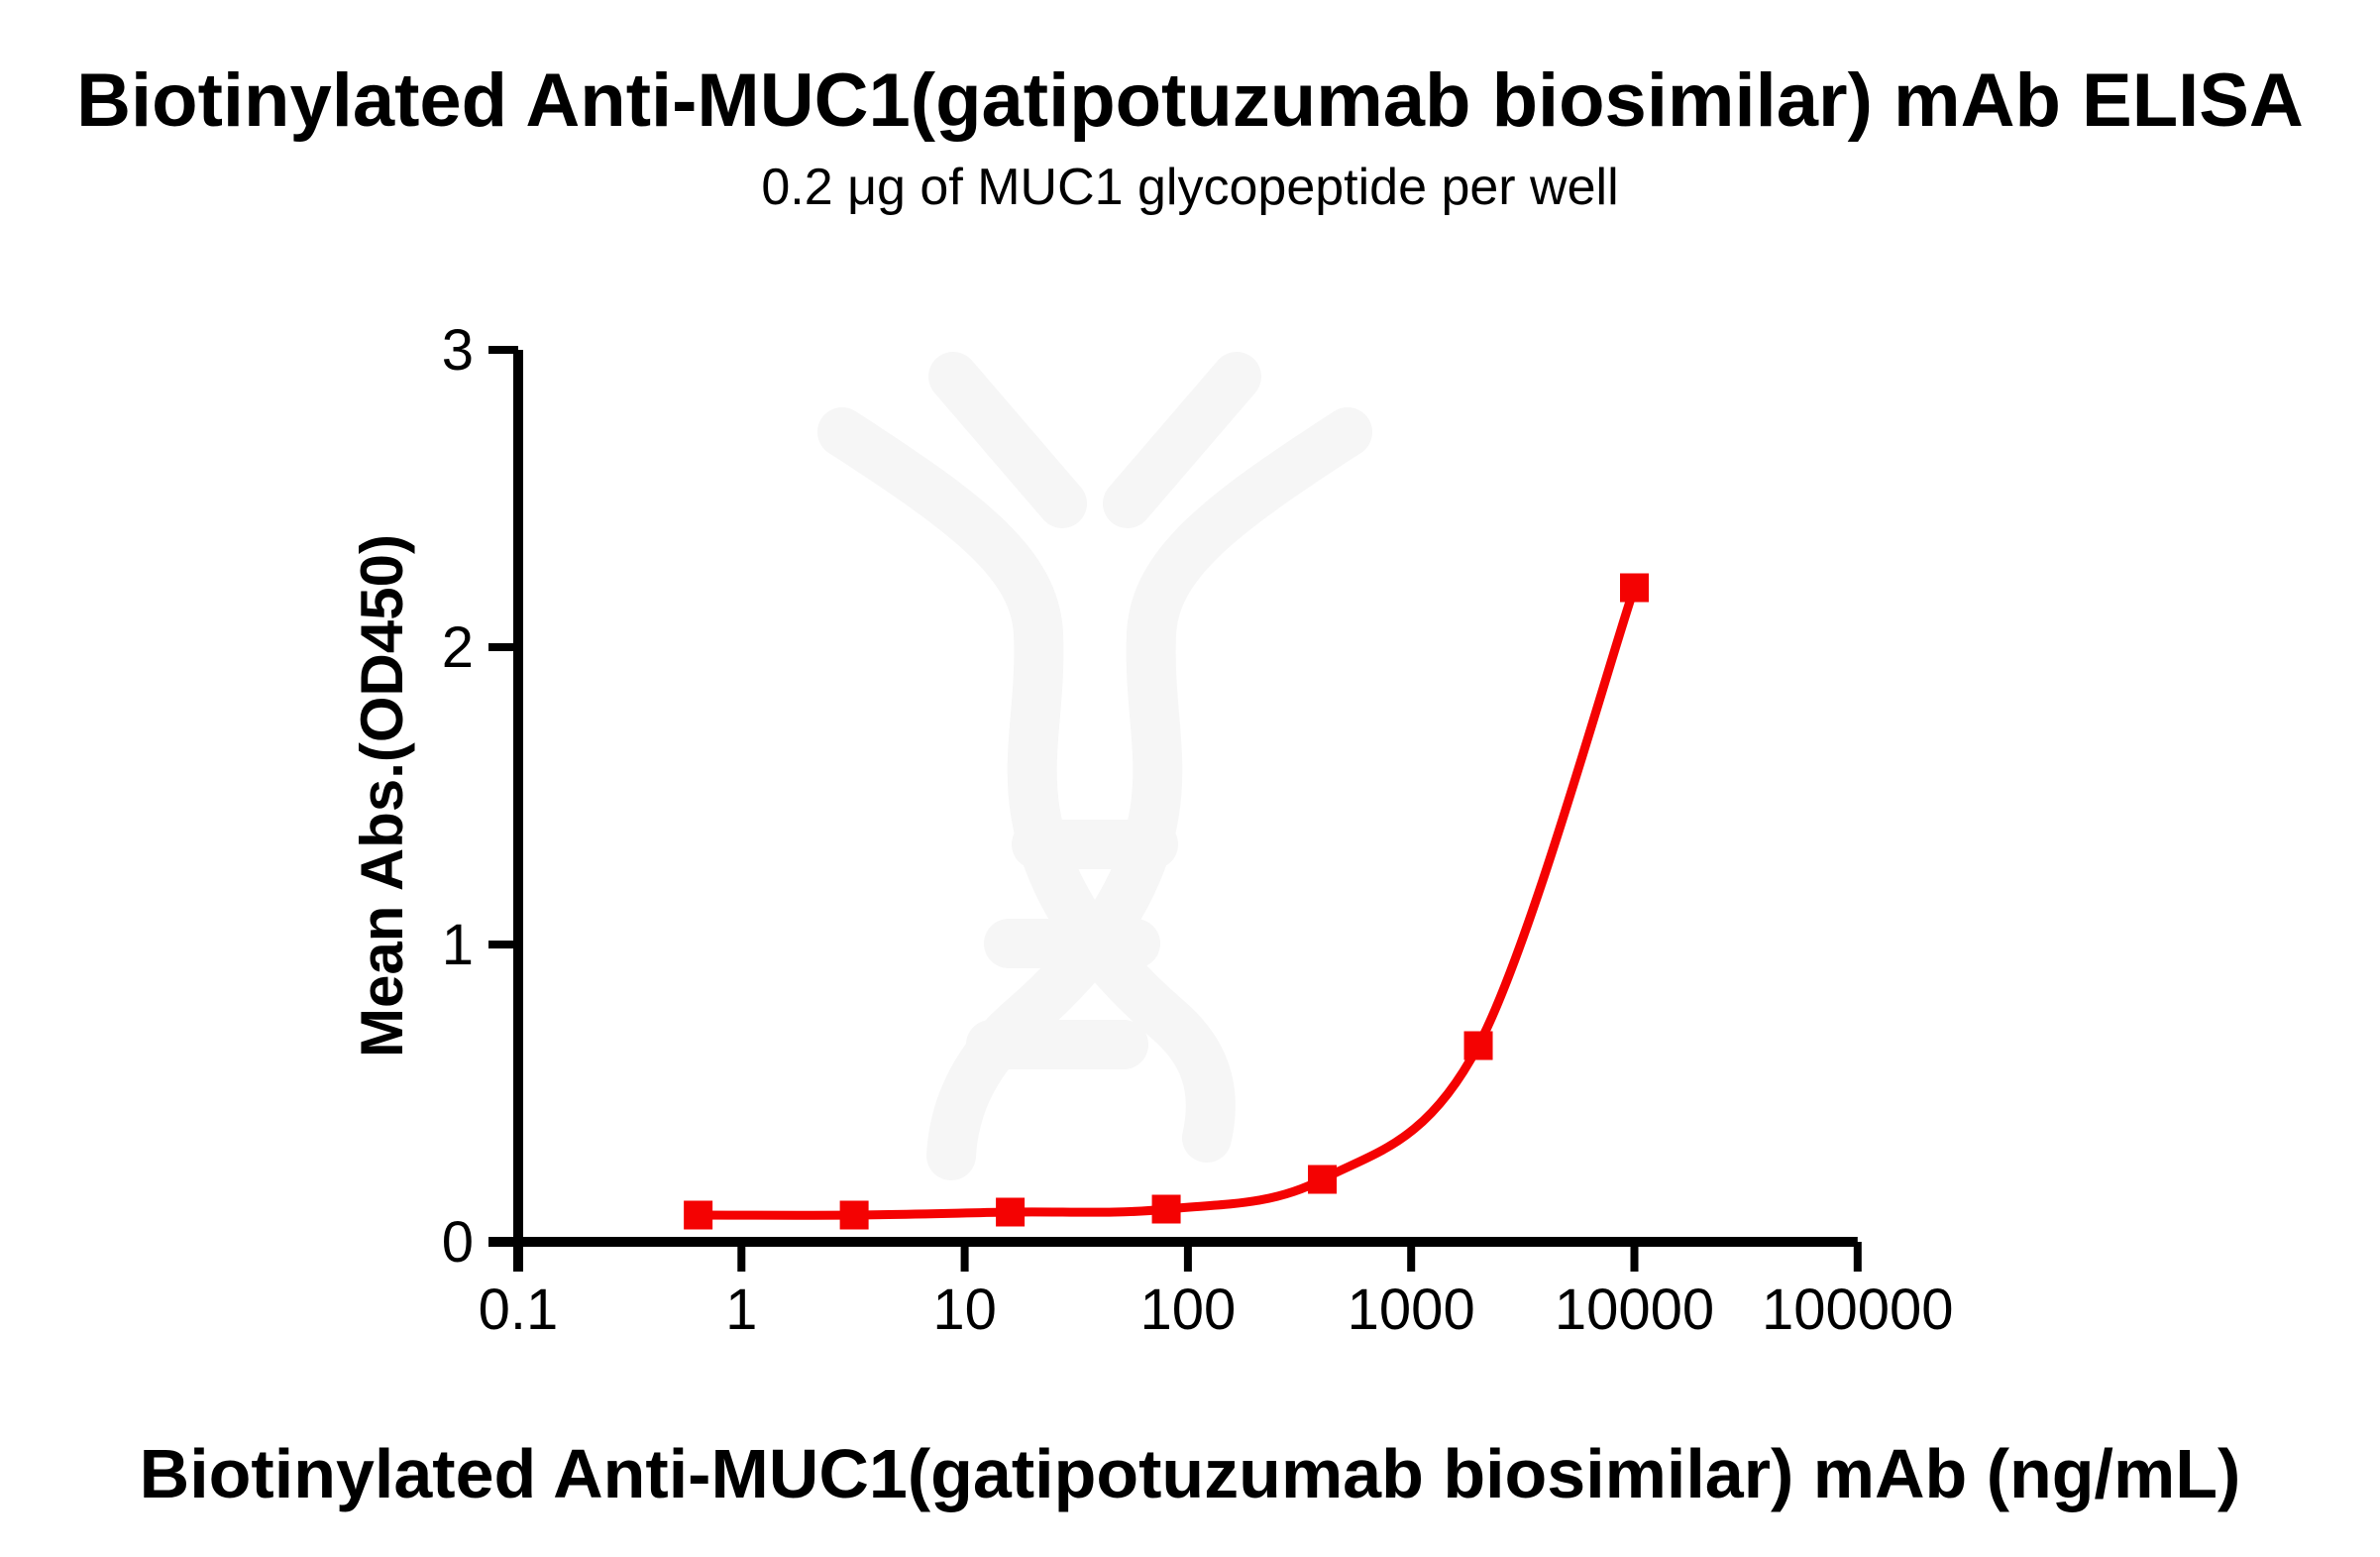  I want to click on y-tick-label: 3, so click(458, 350).